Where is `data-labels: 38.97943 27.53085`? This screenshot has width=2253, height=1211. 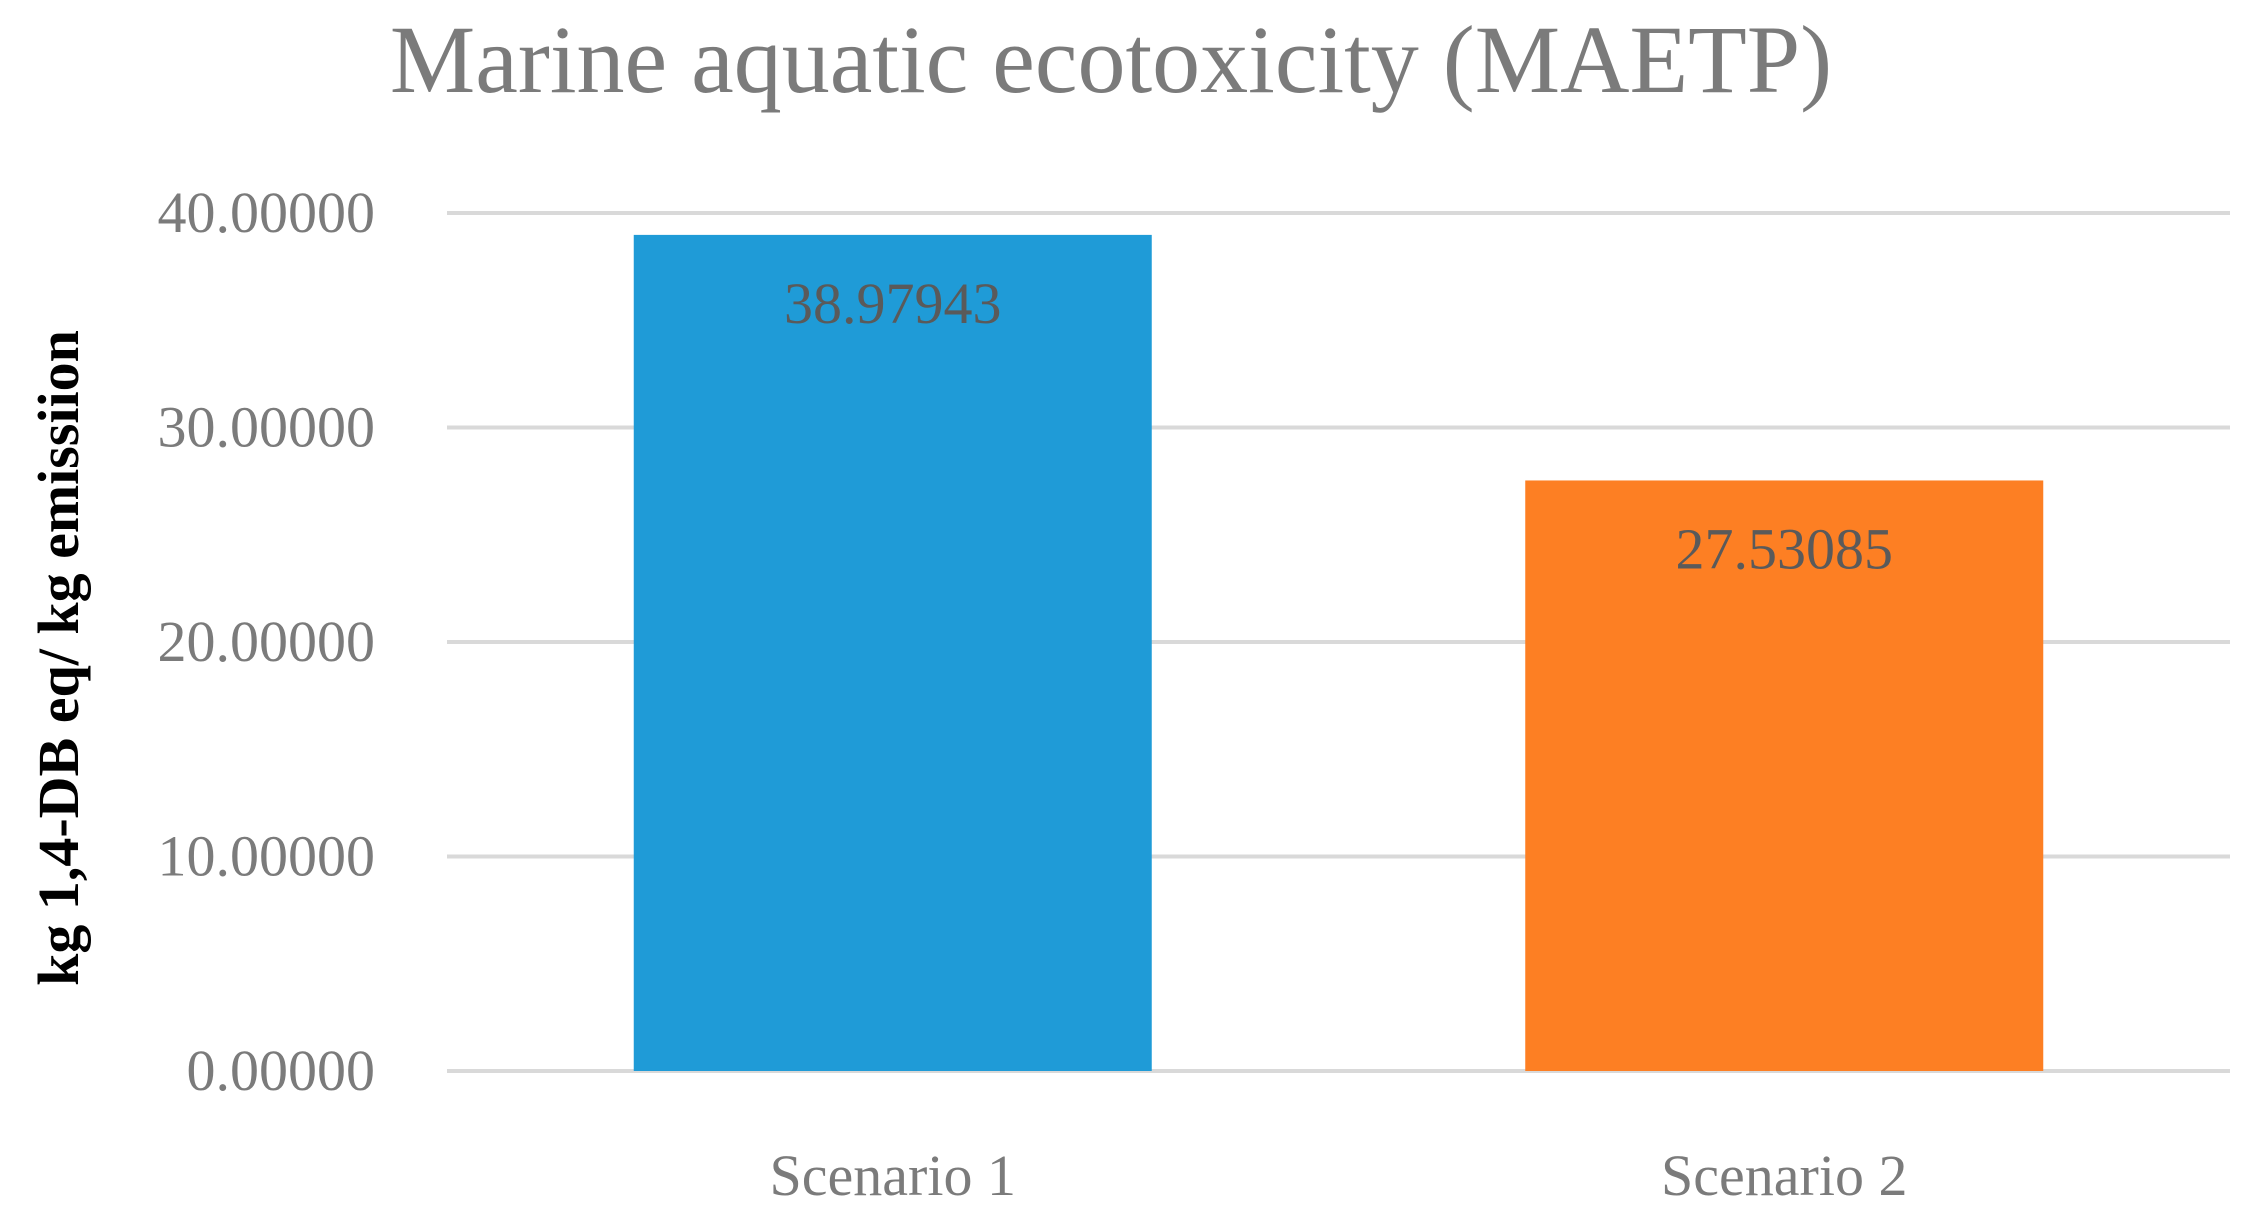
data-labels: 38.97943 27.53085 is located at coordinates (1338, 426).